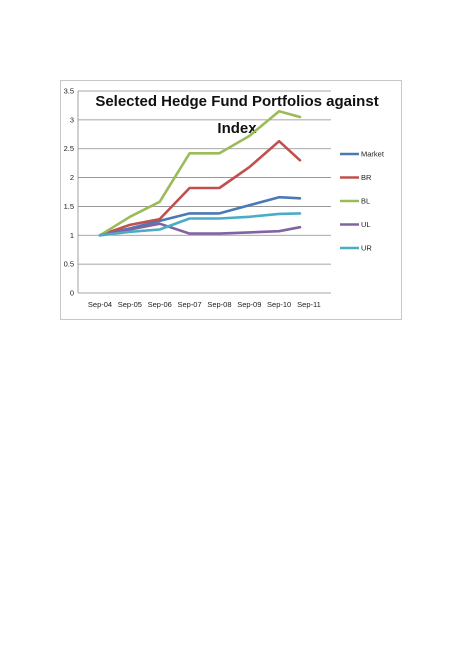 This screenshot has height=650, width=460. Describe the element at coordinates (366, 177) in the screenshot. I see `legend-label-br: BR` at that location.